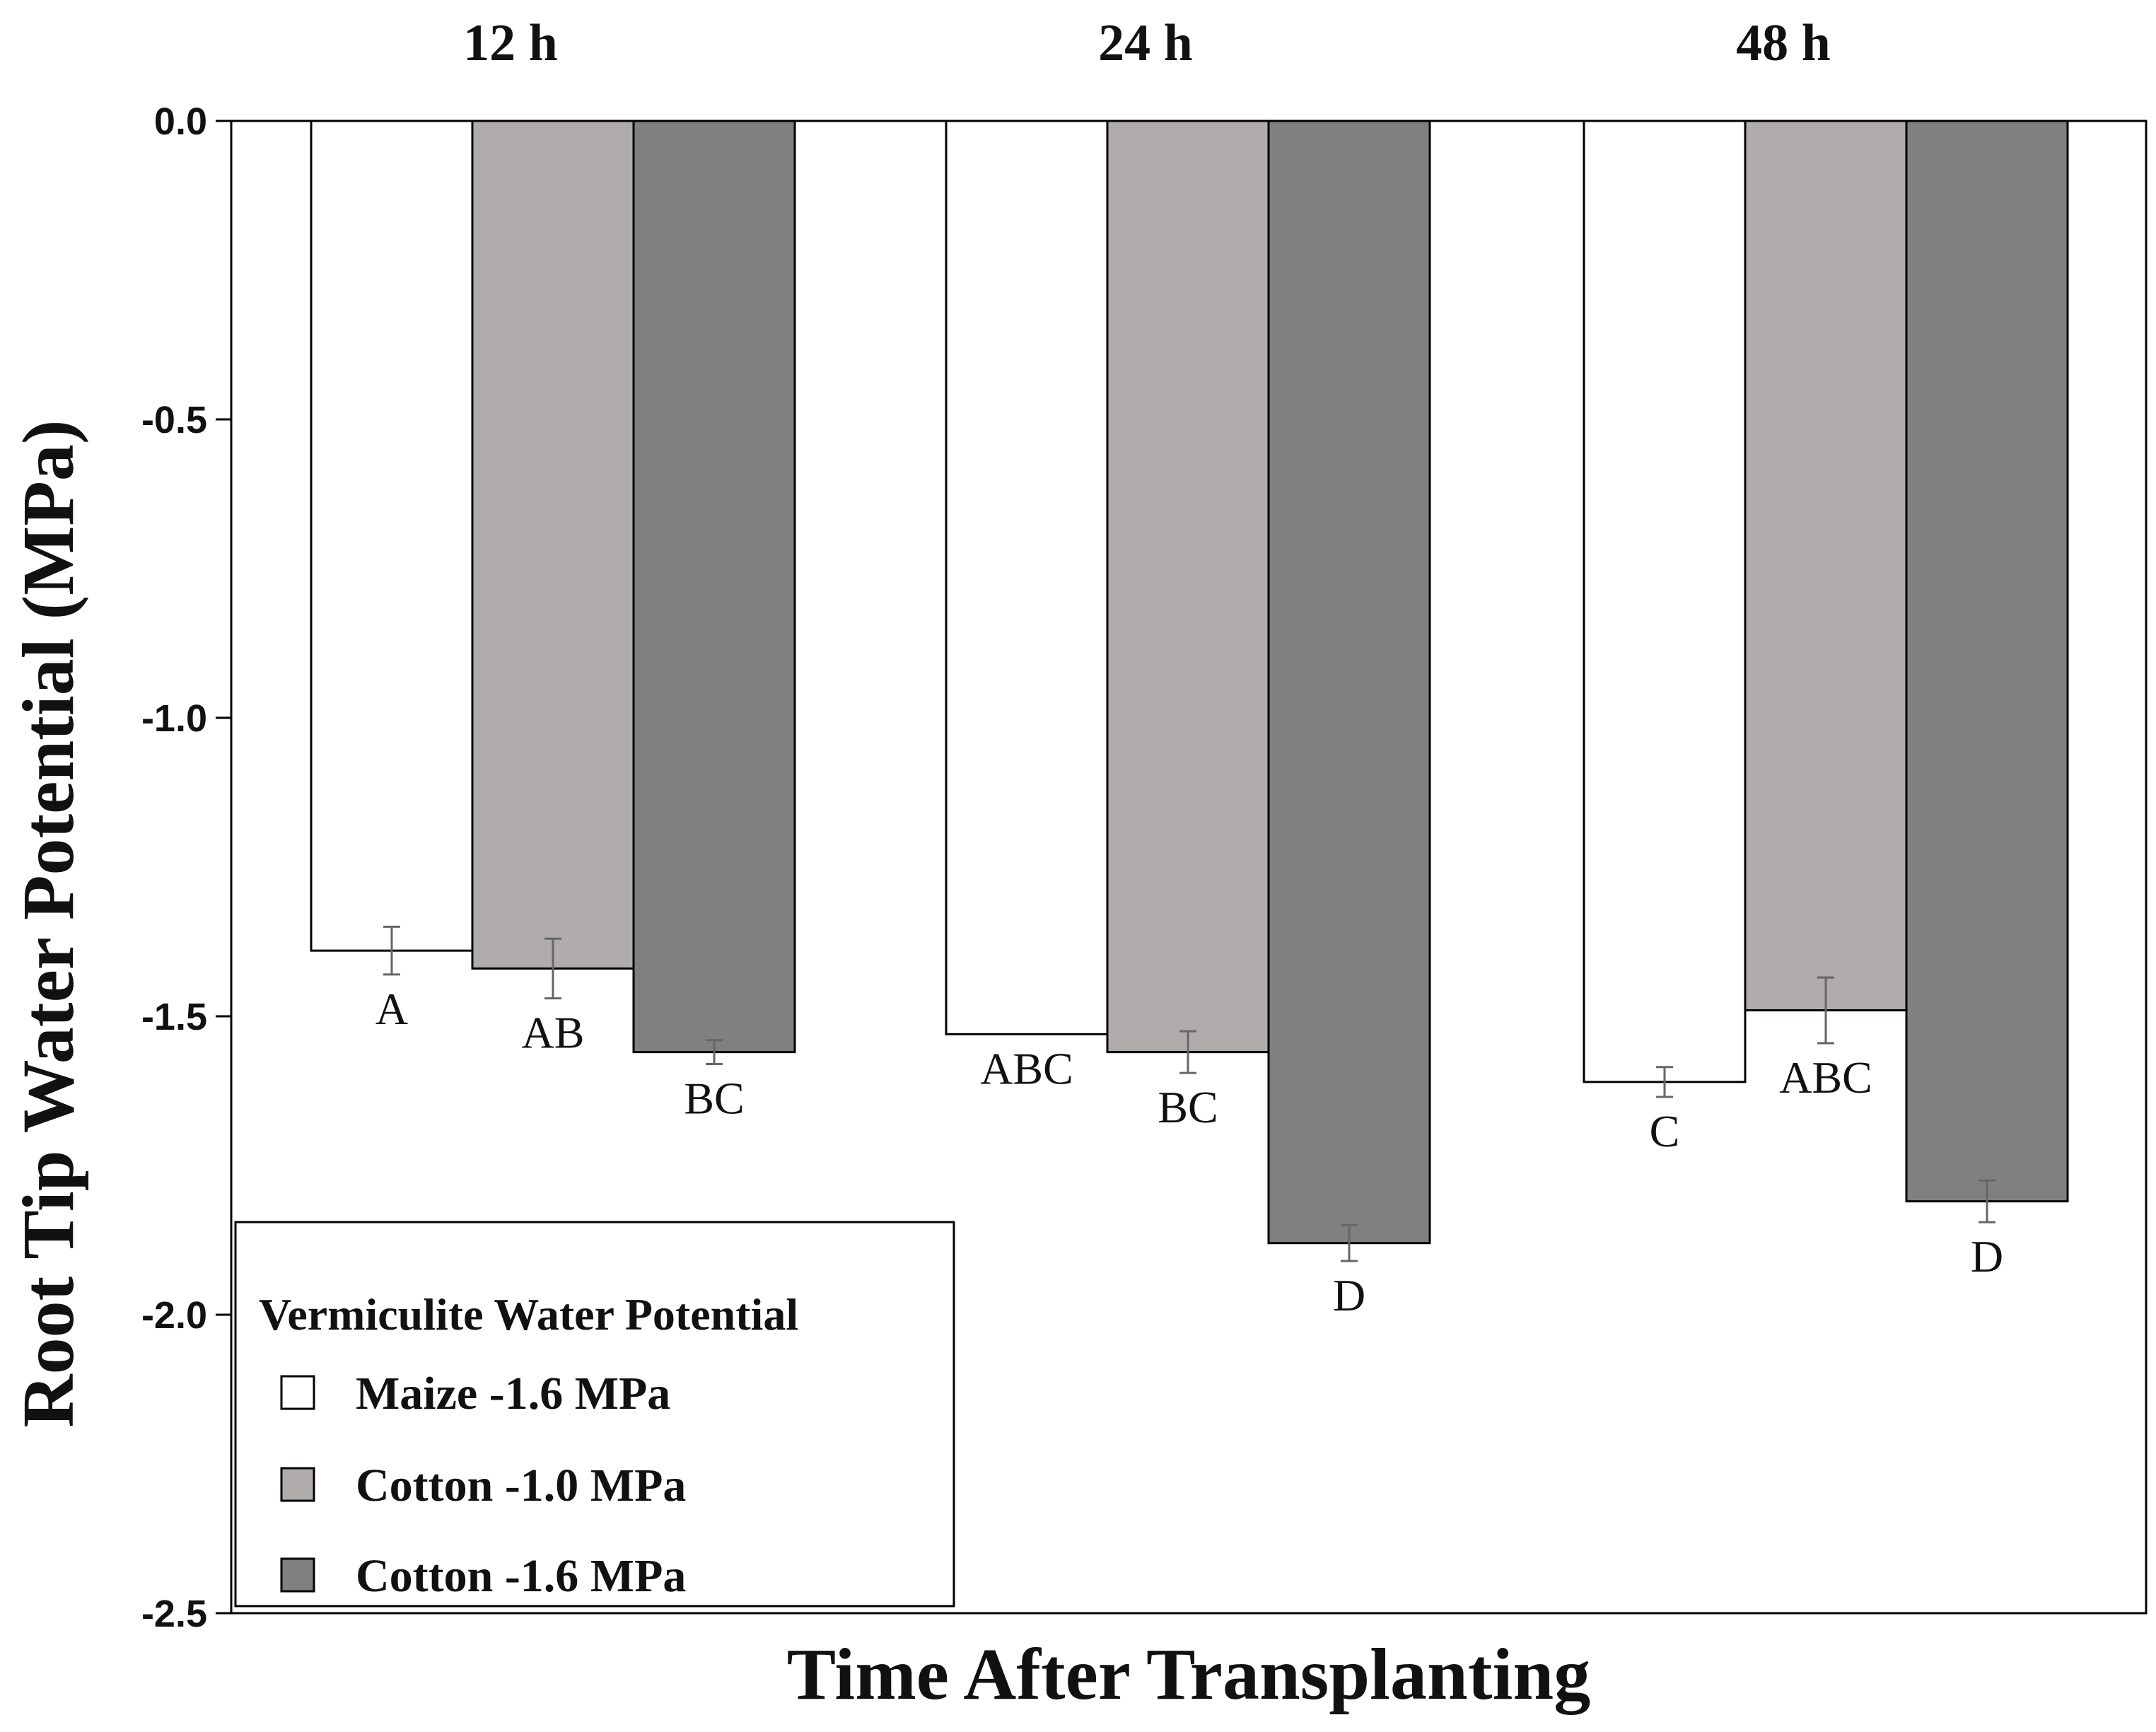 The image size is (2156, 1732). What do you see at coordinates (1783, 43) in the screenshot?
I see `category-label: 48 h` at bounding box center [1783, 43].